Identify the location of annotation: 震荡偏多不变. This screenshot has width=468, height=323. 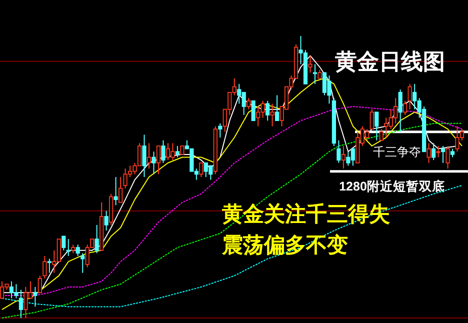
(284, 245).